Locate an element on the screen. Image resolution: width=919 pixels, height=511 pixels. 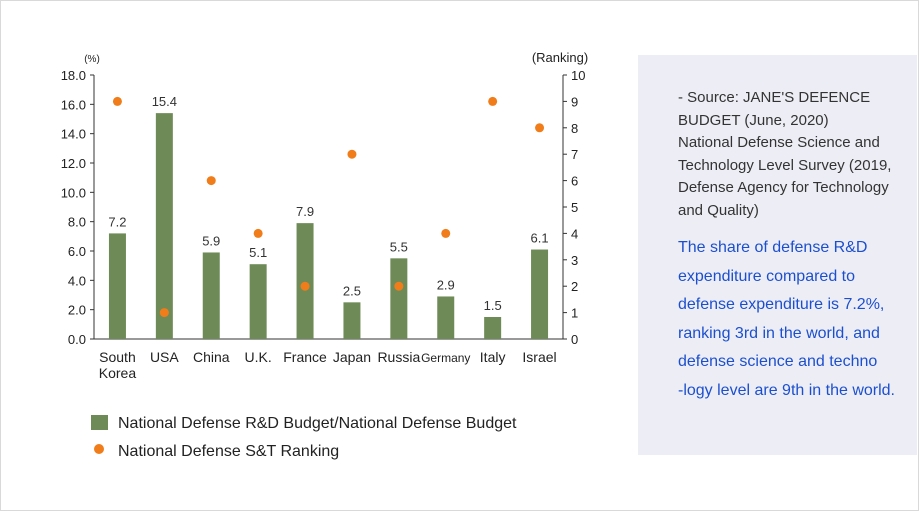
right-tick-label: 1 is located at coordinates (574, 313).